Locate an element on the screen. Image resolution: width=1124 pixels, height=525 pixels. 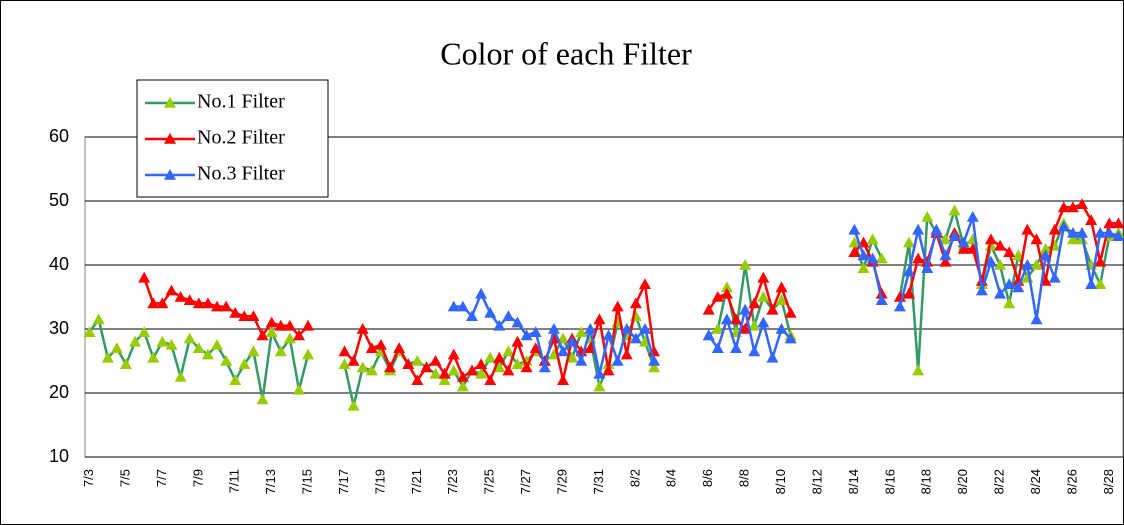
x-tick-label: 7/29 is located at coordinates (561, 481).